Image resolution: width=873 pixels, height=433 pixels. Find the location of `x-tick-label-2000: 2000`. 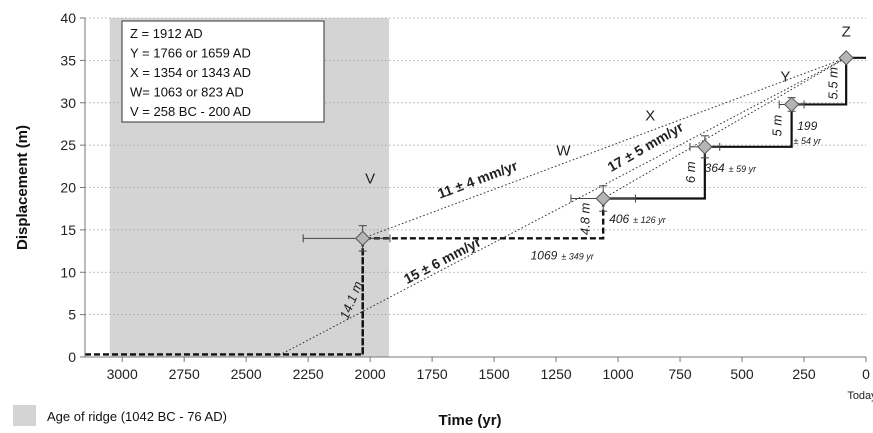

x-tick-label-2000: 2000 is located at coordinates (370, 374).